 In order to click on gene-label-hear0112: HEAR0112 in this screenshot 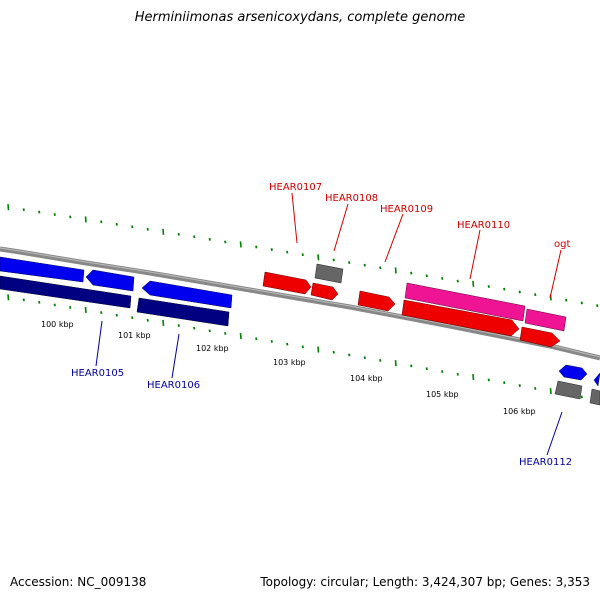, I will do `click(545, 462)`.